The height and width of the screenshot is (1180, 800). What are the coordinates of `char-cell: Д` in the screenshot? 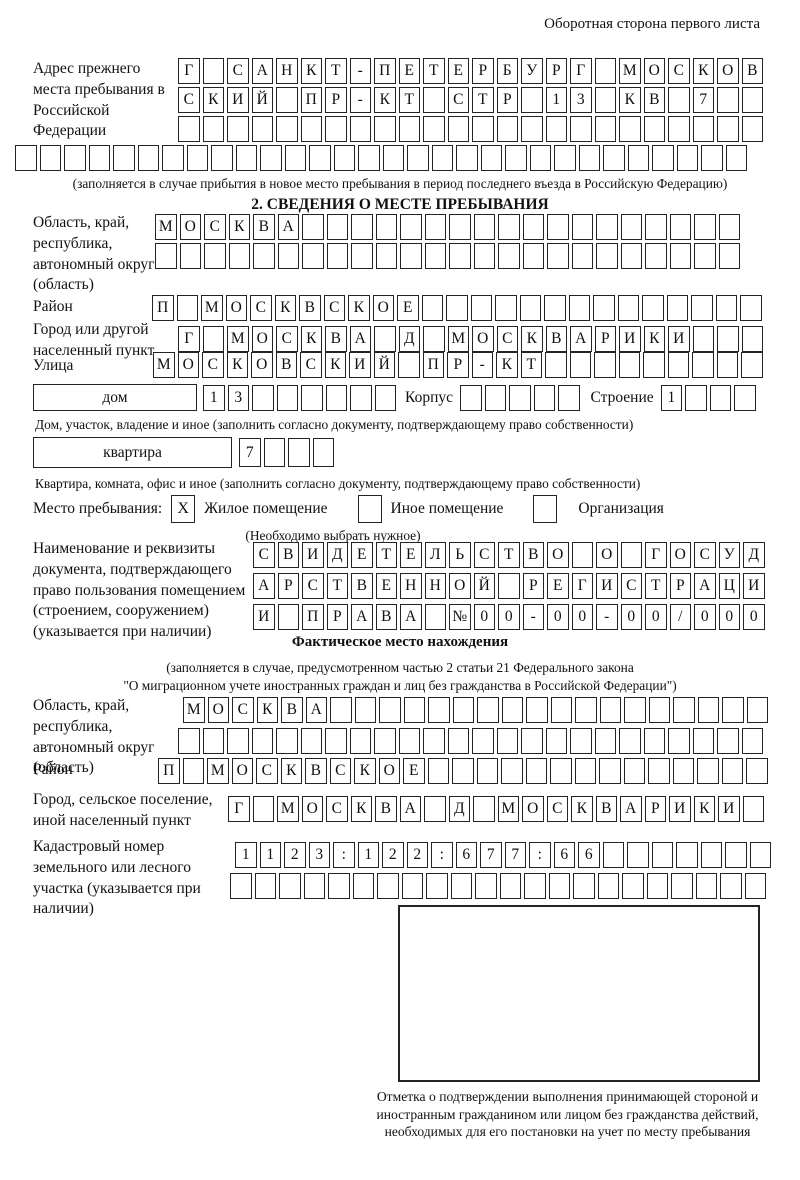 It's located at (409, 339).